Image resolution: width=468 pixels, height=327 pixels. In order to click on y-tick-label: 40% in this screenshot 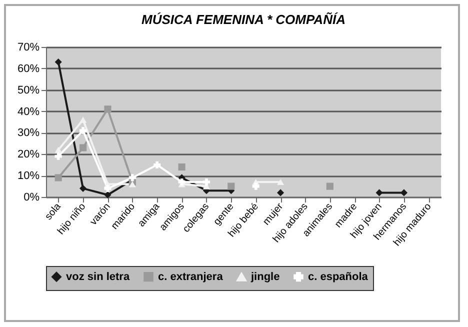, I will do `click(28, 112)`.